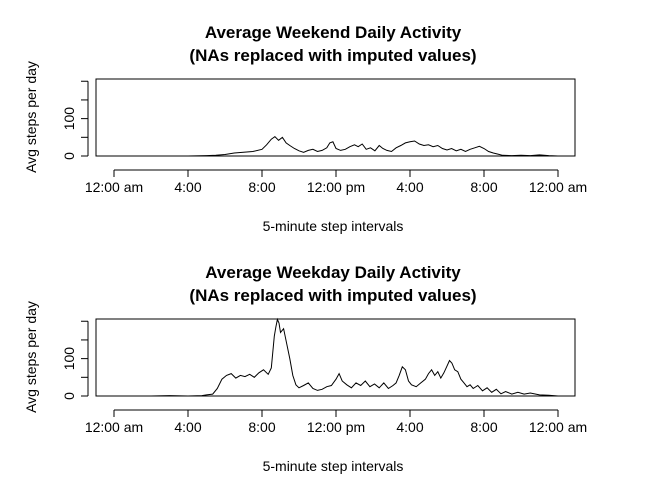 The image size is (672, 480). What do you see at coordinates (333, 32) in the screenshot?
I see `chart-title: Average Weekend Daily Activity` at bounding box center [333, 32].